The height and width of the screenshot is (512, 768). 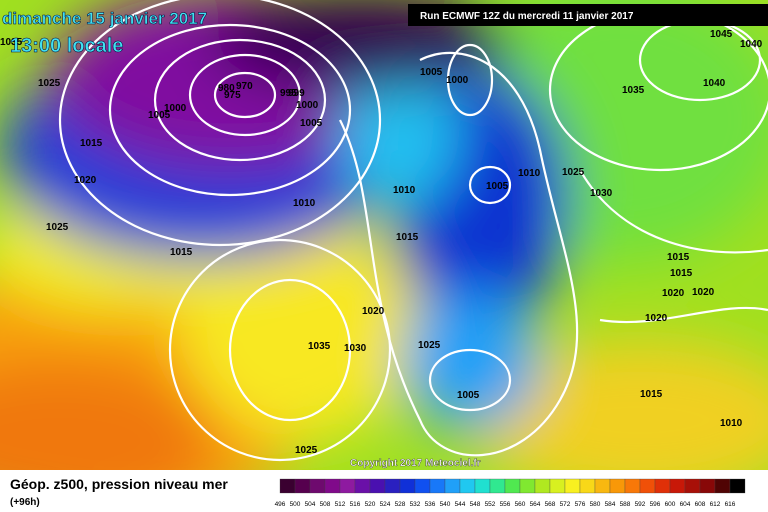 What do you see at coordinates (325, 504) in the screenshot?
I see `scale-label: 508` at bounding box center [325, 504].